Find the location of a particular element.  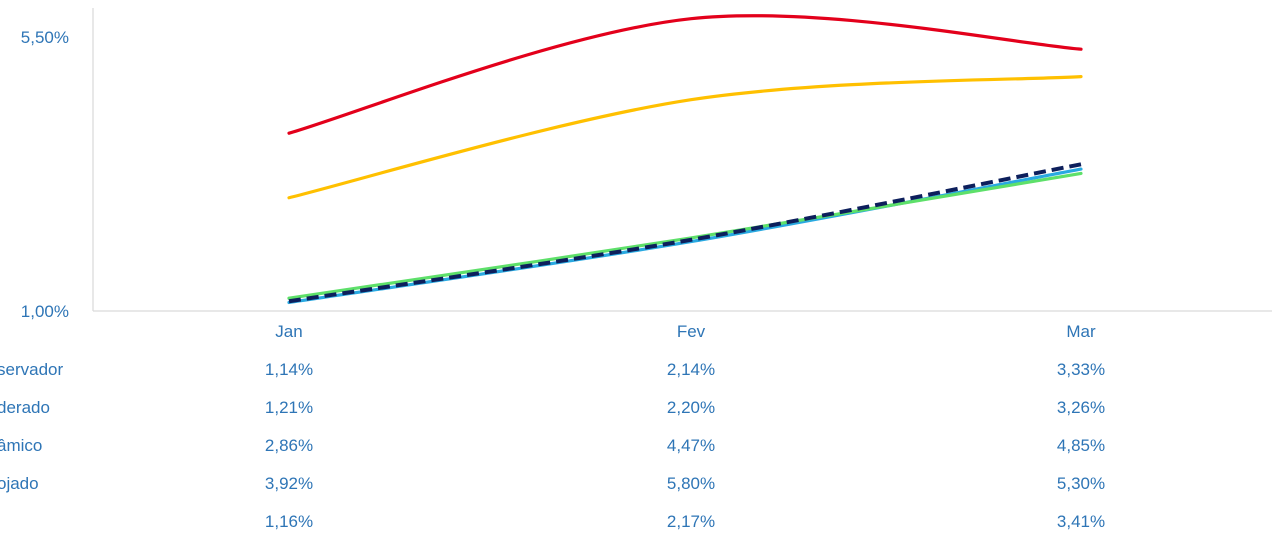

x-tick-label: Mar is located at coordinates (1081, 331).